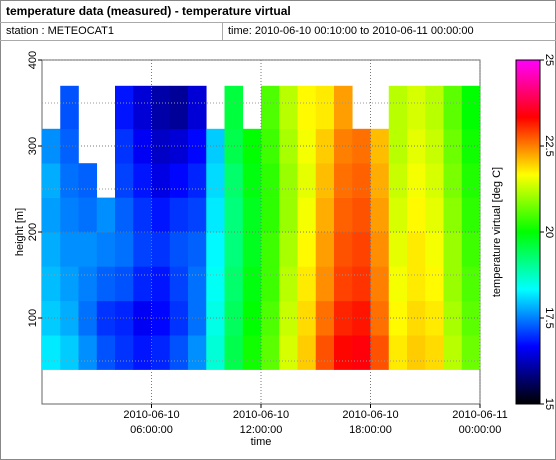 The image size is (556, 460). I want to click on x-tick-label: 18:00:00, so click(370, 430).